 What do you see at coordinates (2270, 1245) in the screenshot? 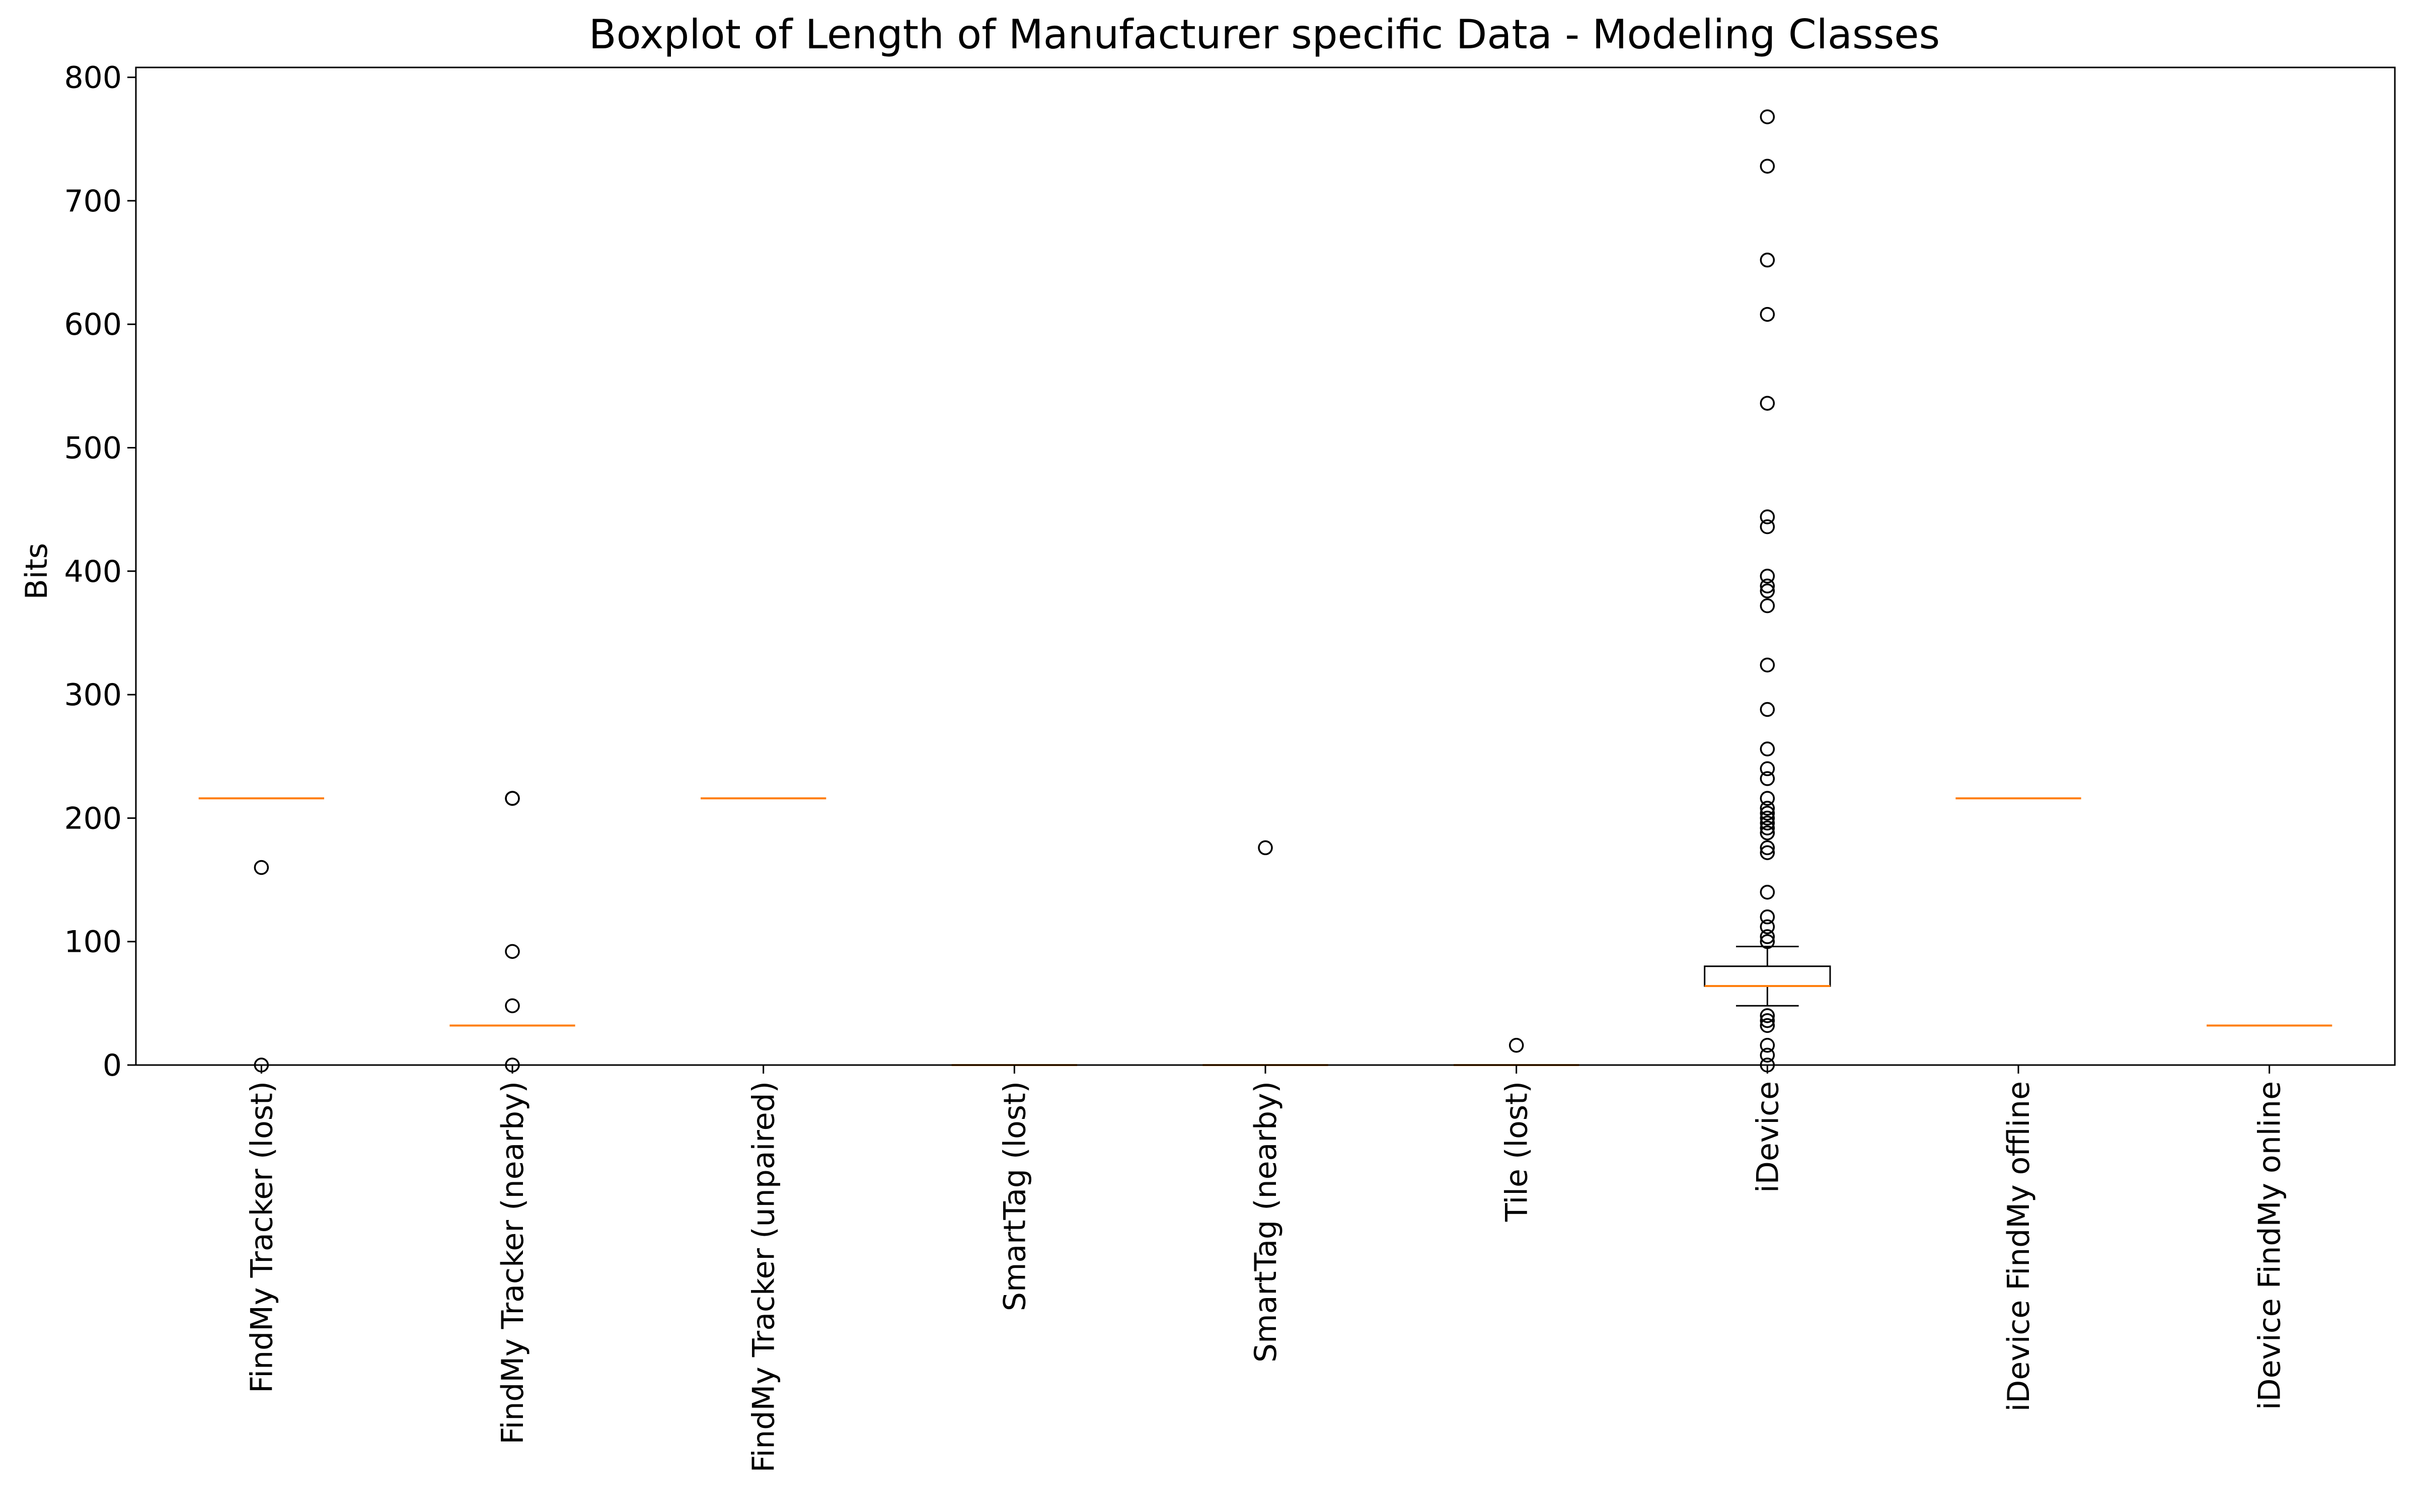
I see `x-tick-label: iDevice FindMy online` at bounding box center [2270, 1245].